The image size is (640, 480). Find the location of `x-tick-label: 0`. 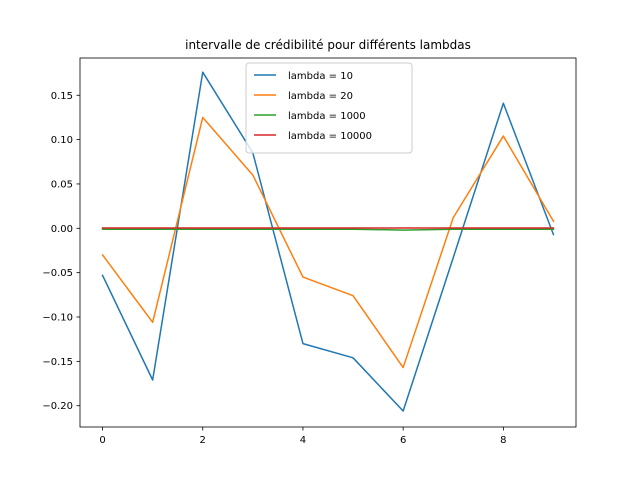

x-tick-label: 0 is located at coordinates (102, 440).